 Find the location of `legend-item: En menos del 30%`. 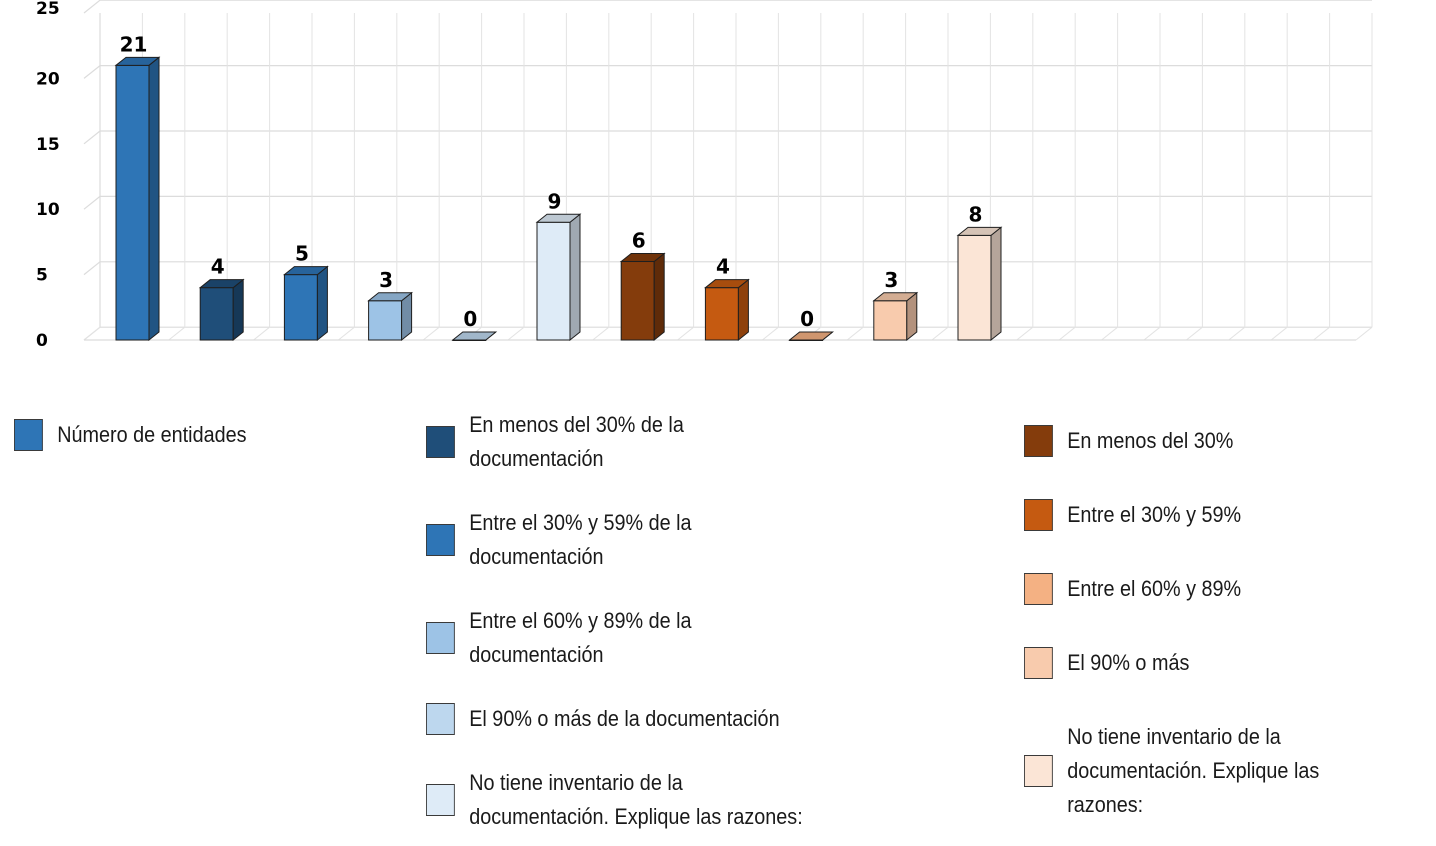

legend-item: En menos del 30% is located at coordinates (1208, 441).